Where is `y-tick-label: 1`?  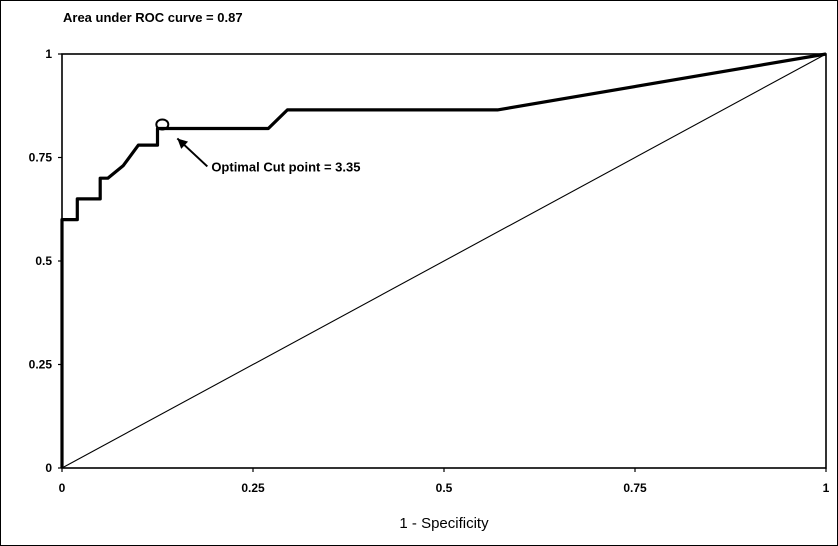
y-tick-label: 1 is located at coordinates (48, 54).